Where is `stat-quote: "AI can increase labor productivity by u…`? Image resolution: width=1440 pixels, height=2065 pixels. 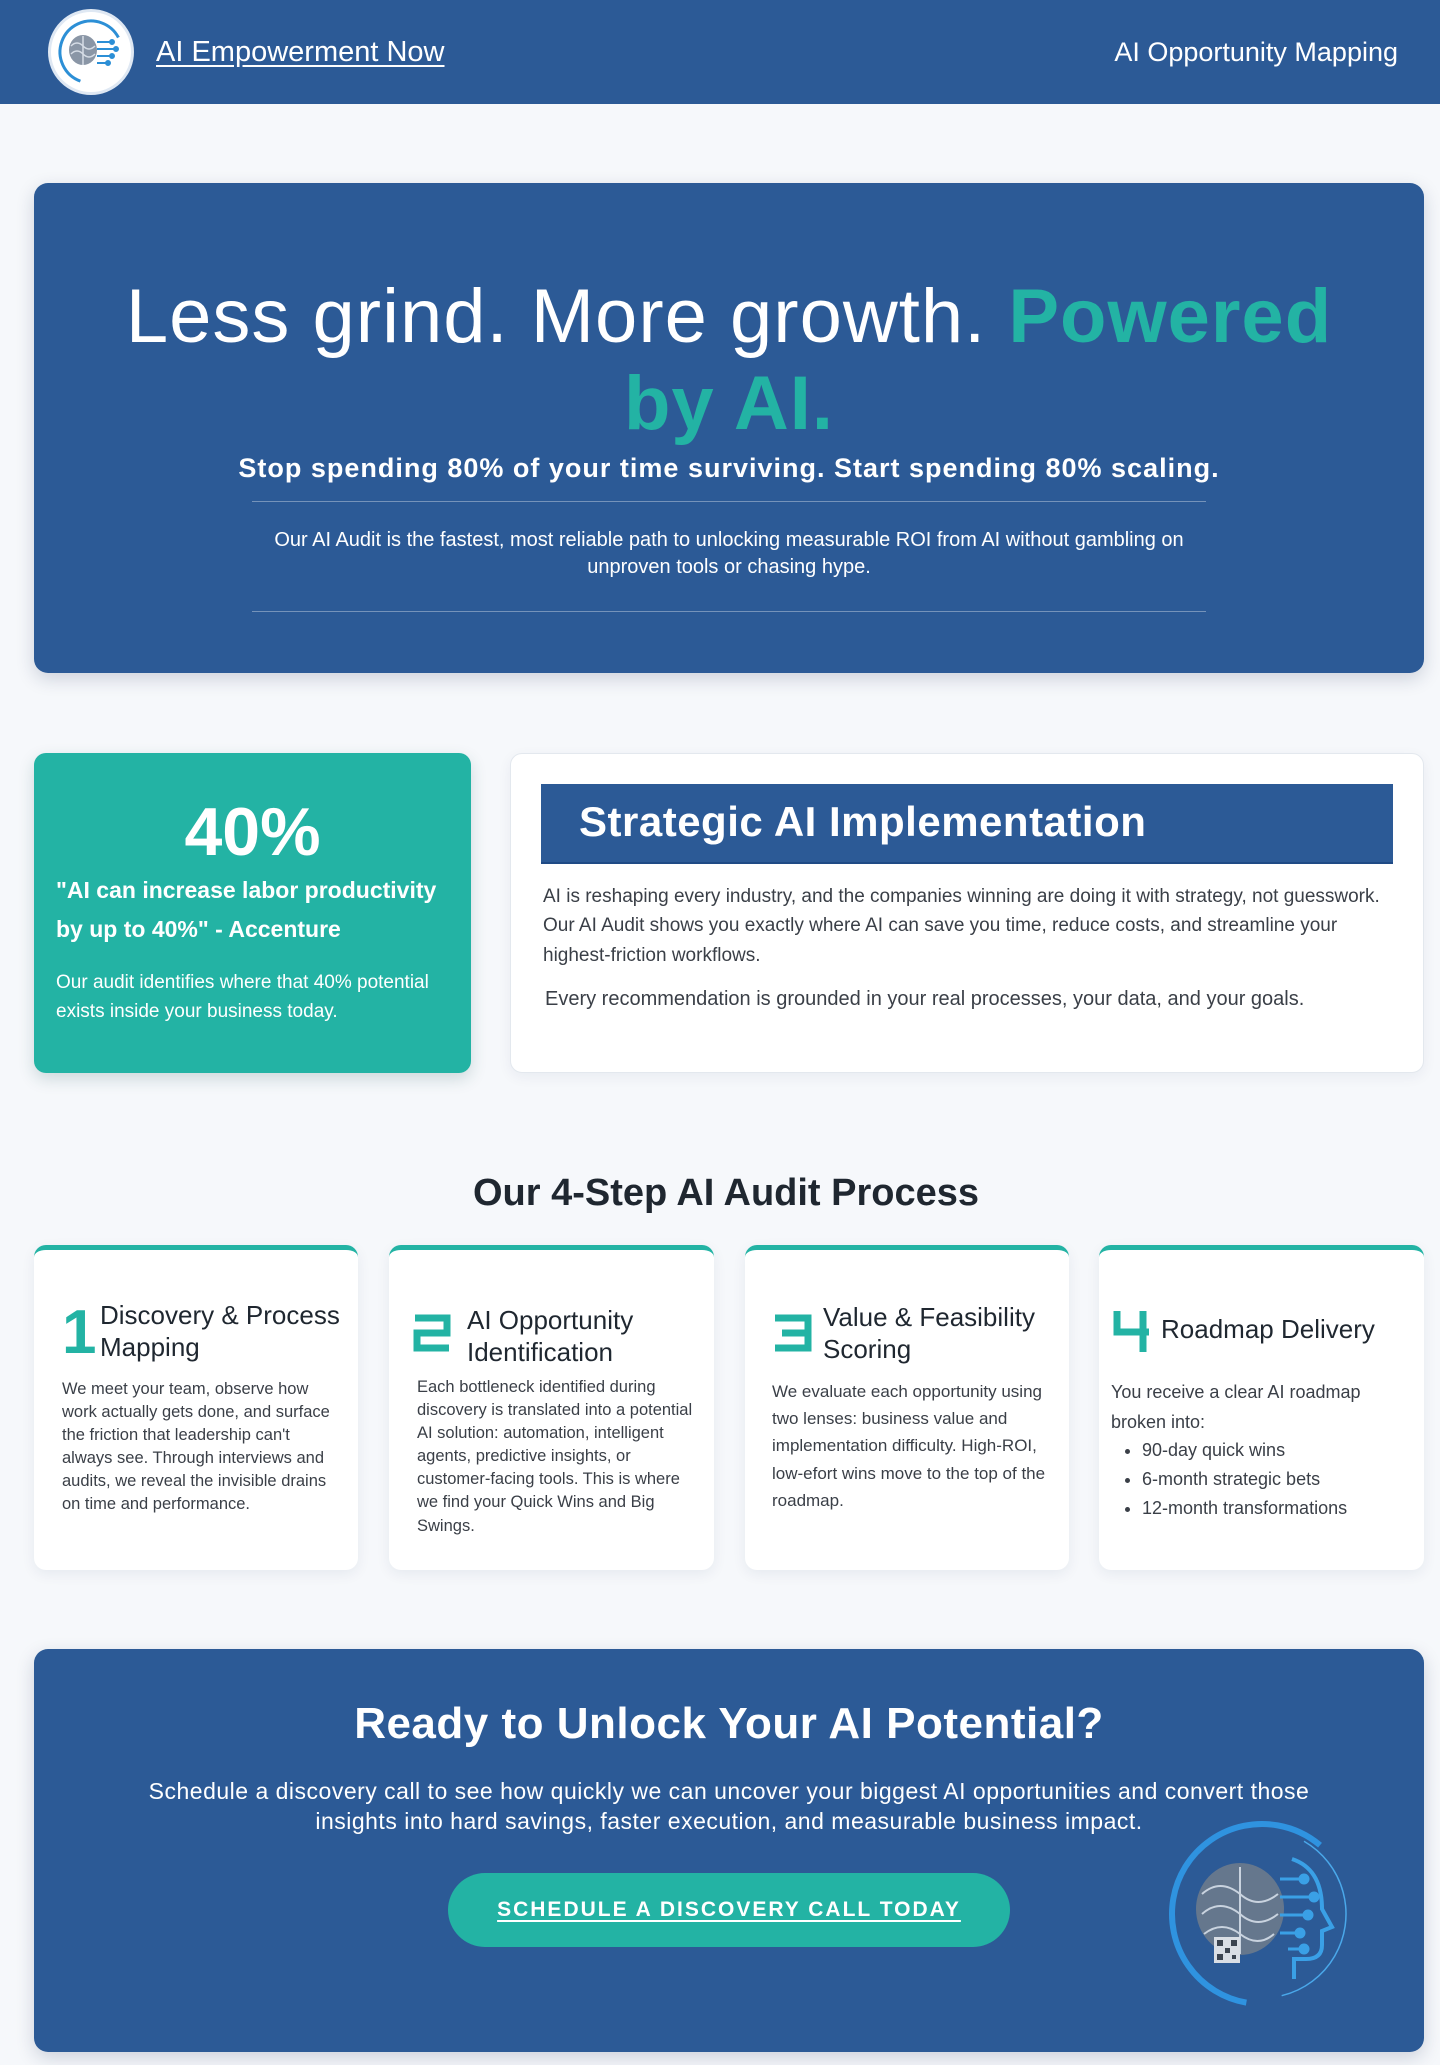 stat-quote: "AI can increase labor productivity by u… is located at coordinates (246, 909).